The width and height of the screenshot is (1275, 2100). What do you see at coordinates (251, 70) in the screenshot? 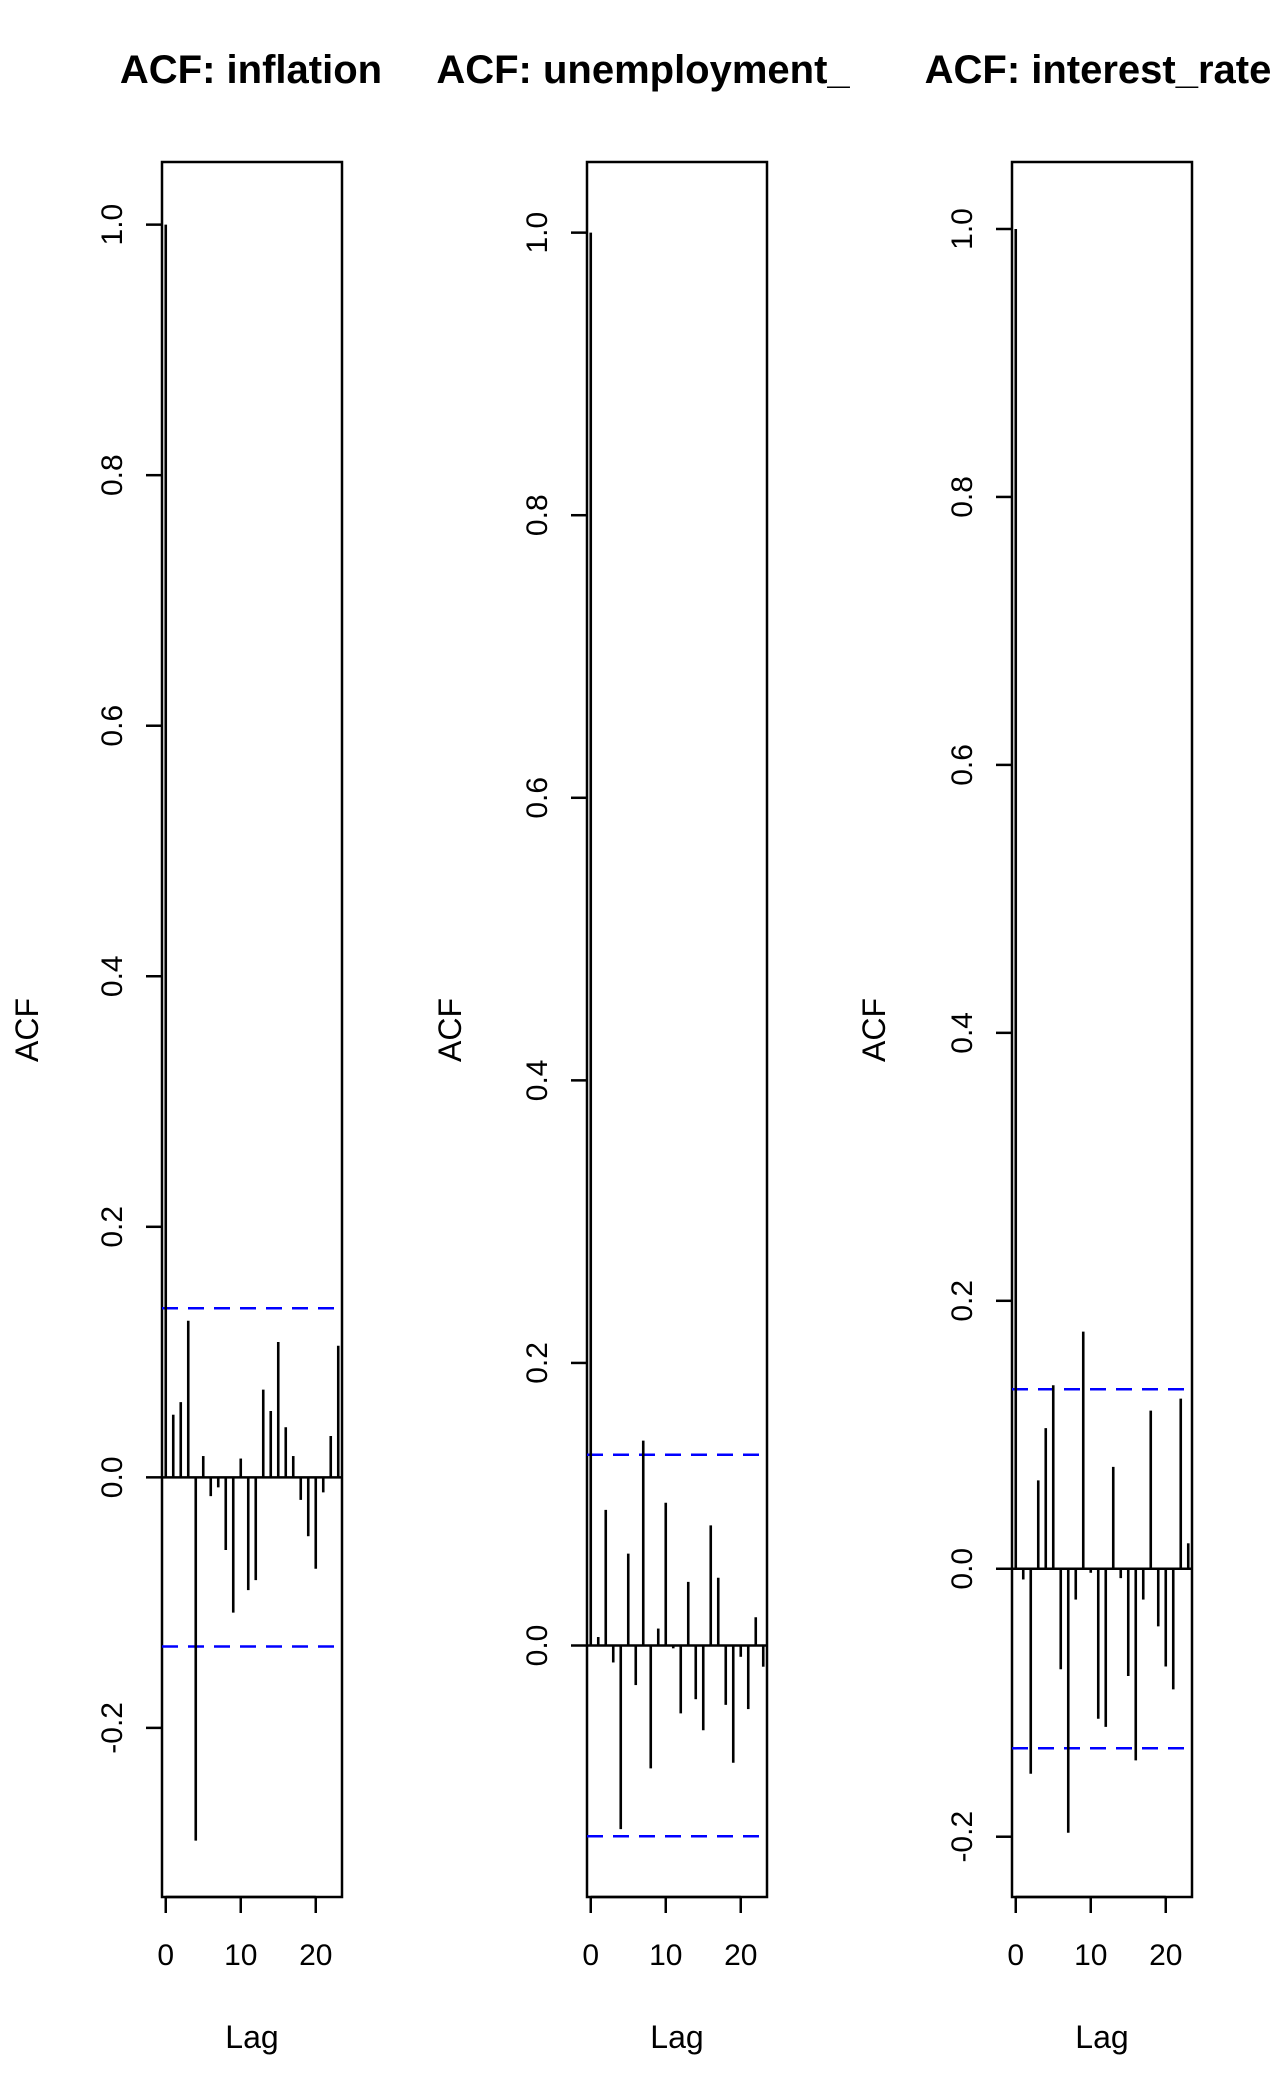
I see `panel-title: ACF: inflation` at bounding box center [251, 70].